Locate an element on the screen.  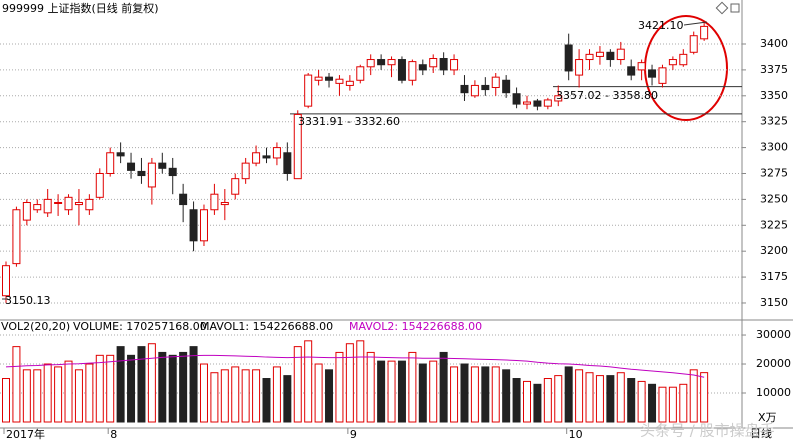
ma-line is located at coordinates (355, 366).